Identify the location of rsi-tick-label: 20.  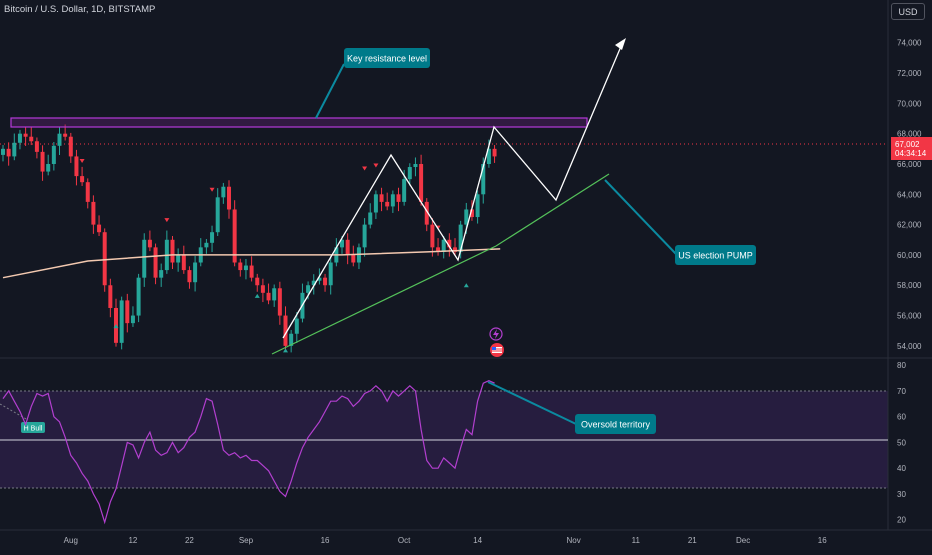
(901, 520).